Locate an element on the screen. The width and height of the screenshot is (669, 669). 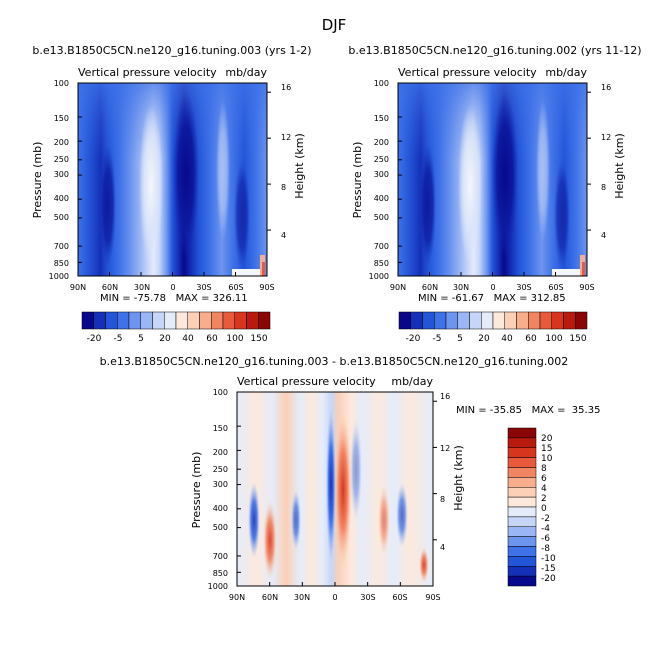
panel-3-colorbar-label: -20 is located at coordinates (548, 579).